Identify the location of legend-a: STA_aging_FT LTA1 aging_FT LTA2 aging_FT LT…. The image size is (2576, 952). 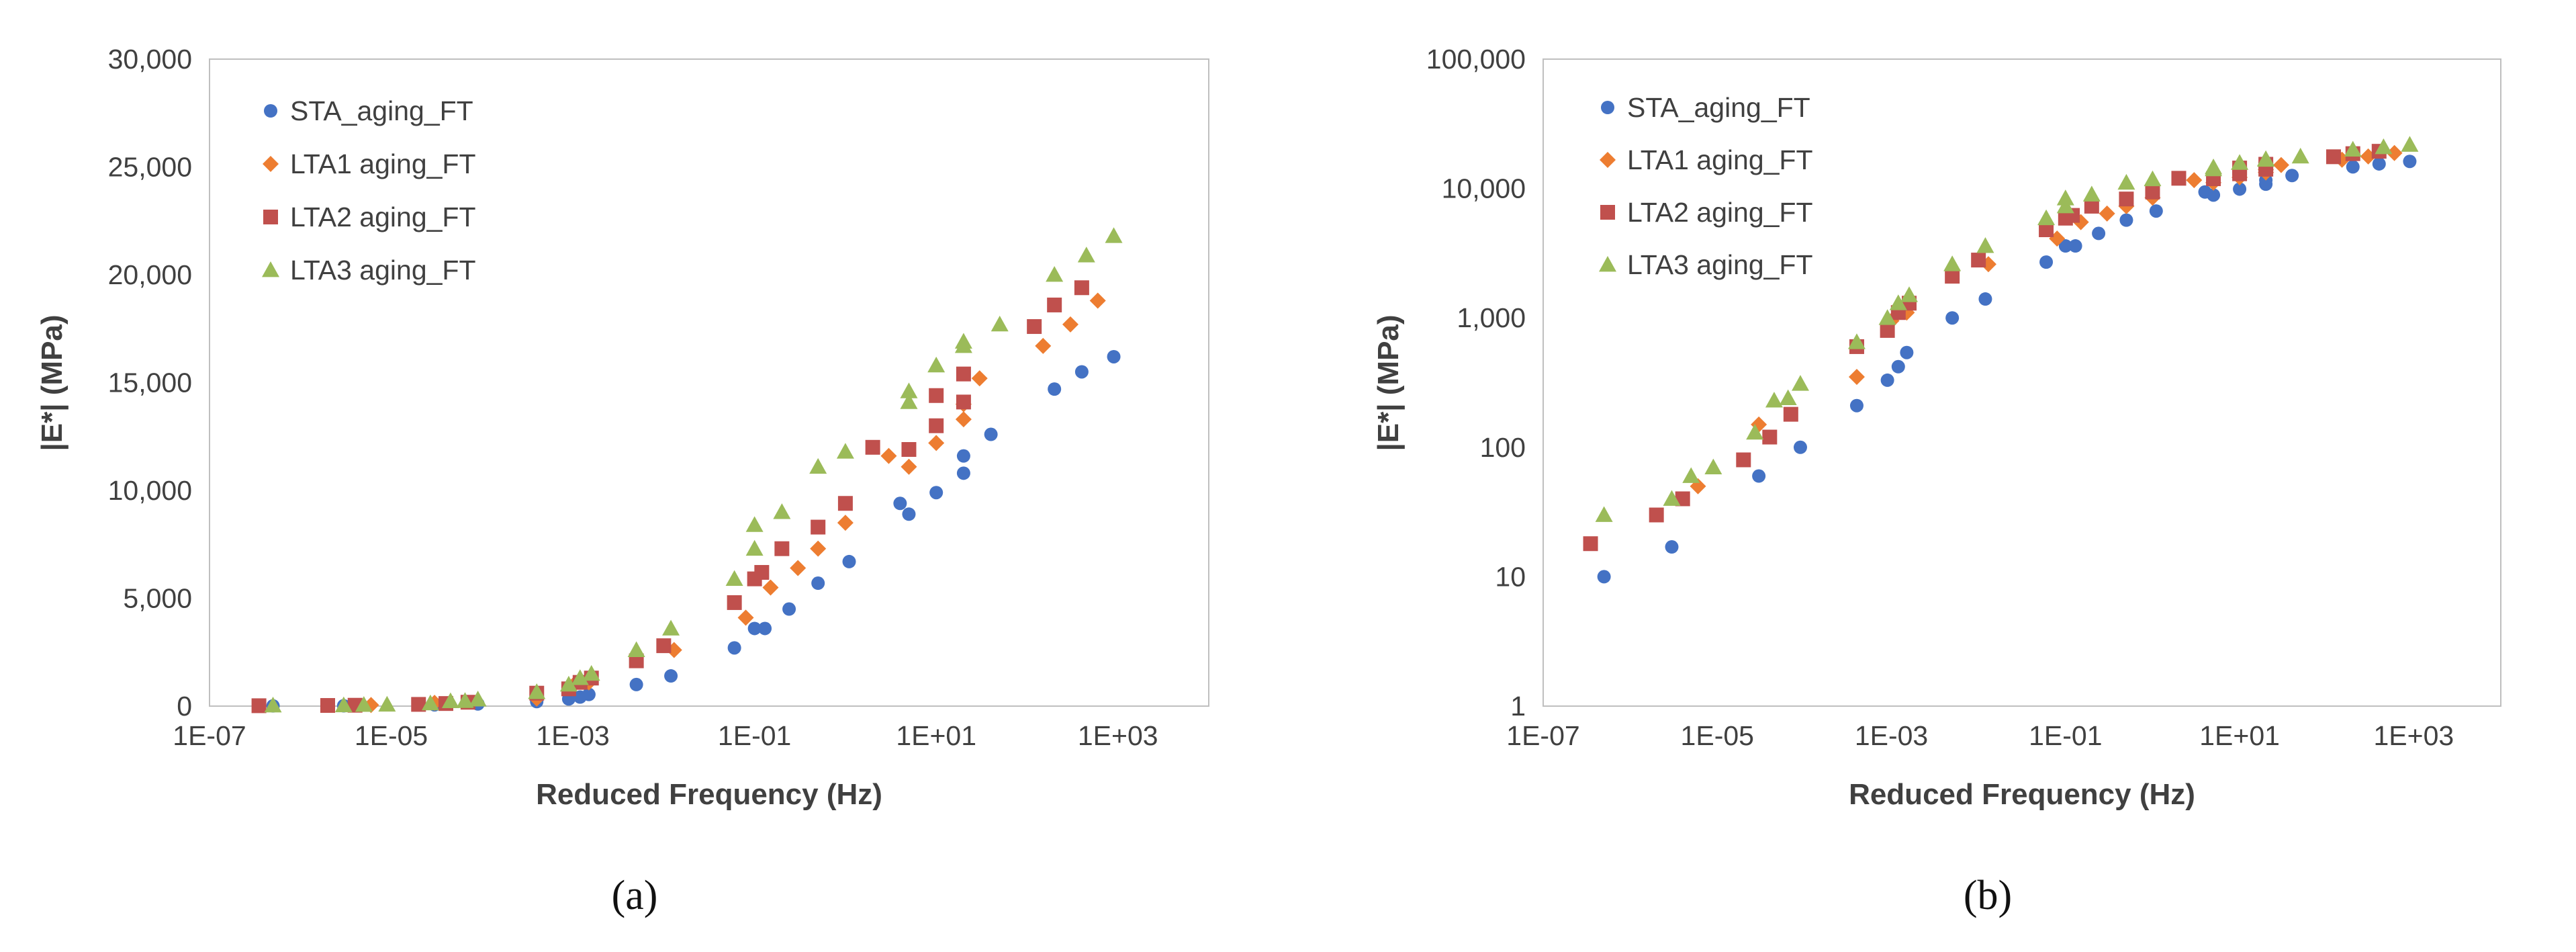
(369, 190).